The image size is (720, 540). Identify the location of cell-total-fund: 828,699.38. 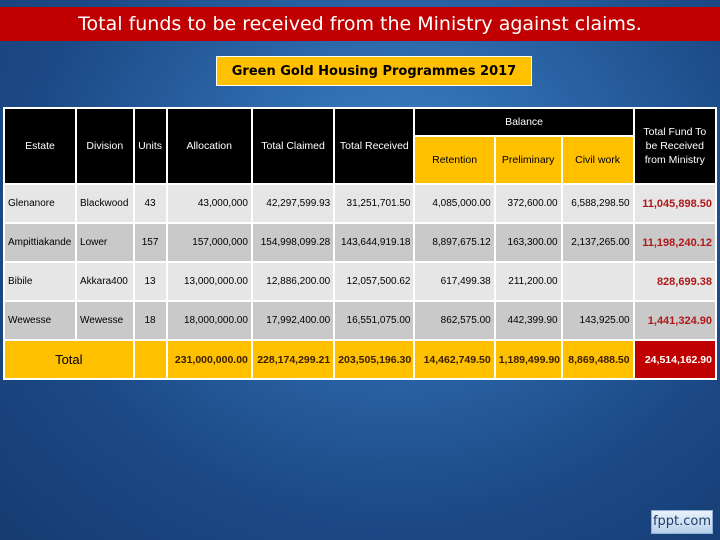
(674, 281).